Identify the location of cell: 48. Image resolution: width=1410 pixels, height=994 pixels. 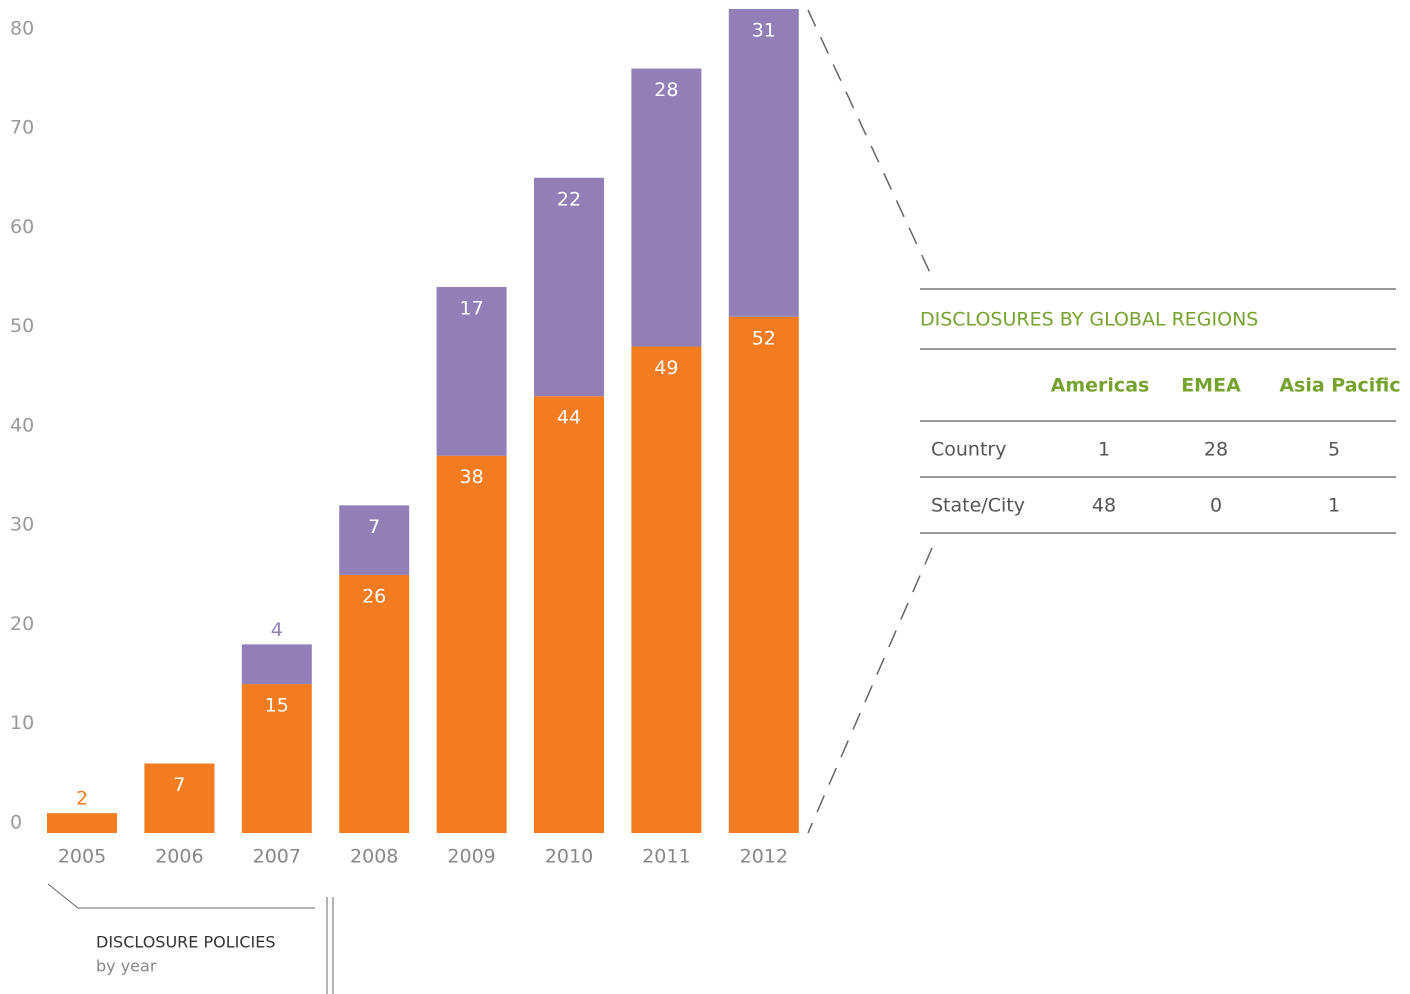
(1104, 506).